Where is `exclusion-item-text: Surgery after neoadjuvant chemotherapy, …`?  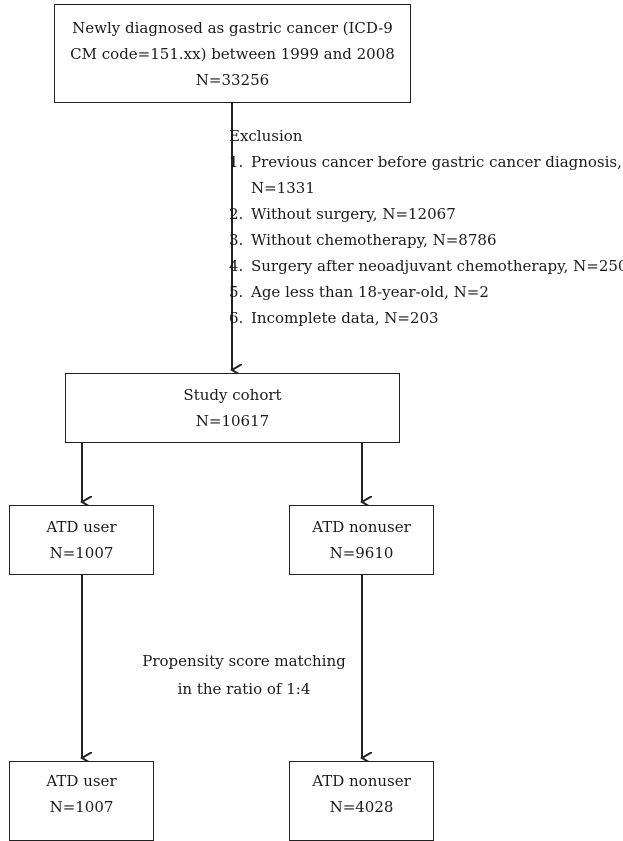
exclusion-item-text: Surgery after neoadjuvant chemotherapy, … is located at coordinates (437, 266).